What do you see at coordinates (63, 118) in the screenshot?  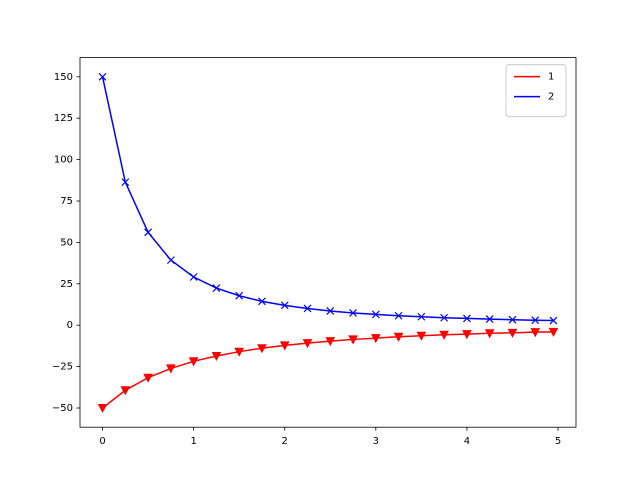 I see `y-tick-label: 125` at bounding box center [63, 118].